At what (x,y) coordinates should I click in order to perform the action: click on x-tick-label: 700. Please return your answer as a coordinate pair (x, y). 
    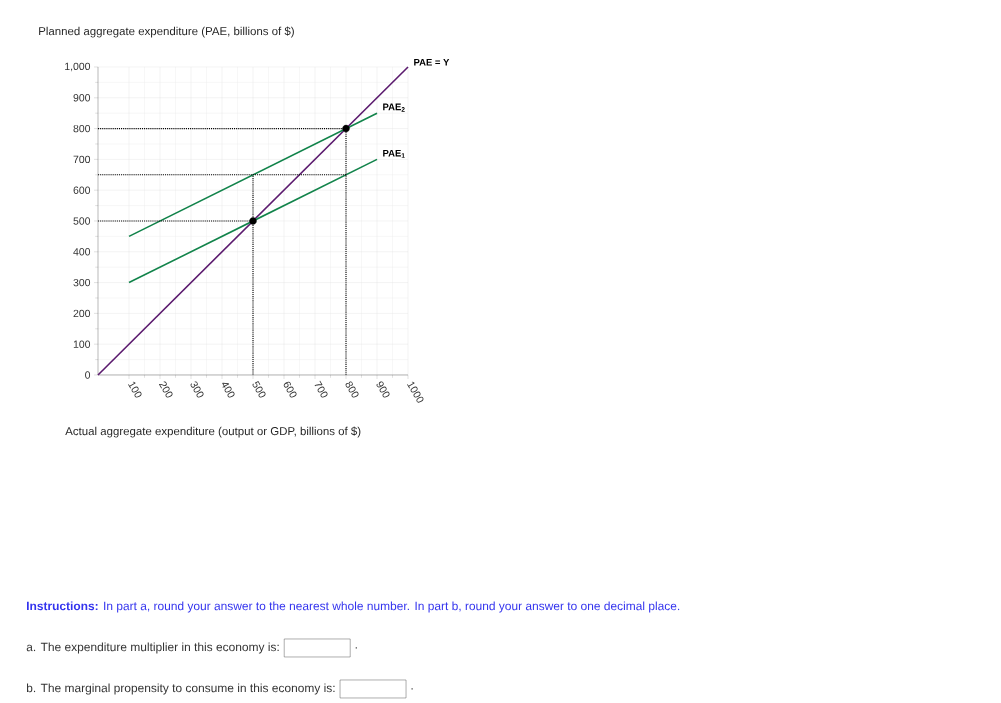
    Looking at the image, I should click on (321, 389).